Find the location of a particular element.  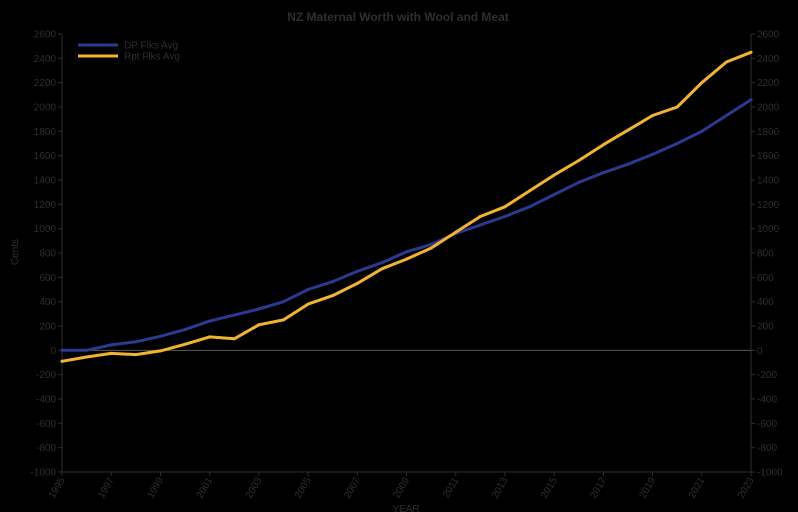

y-tick-label-left: 2200 is located at coordinates (45, 83).